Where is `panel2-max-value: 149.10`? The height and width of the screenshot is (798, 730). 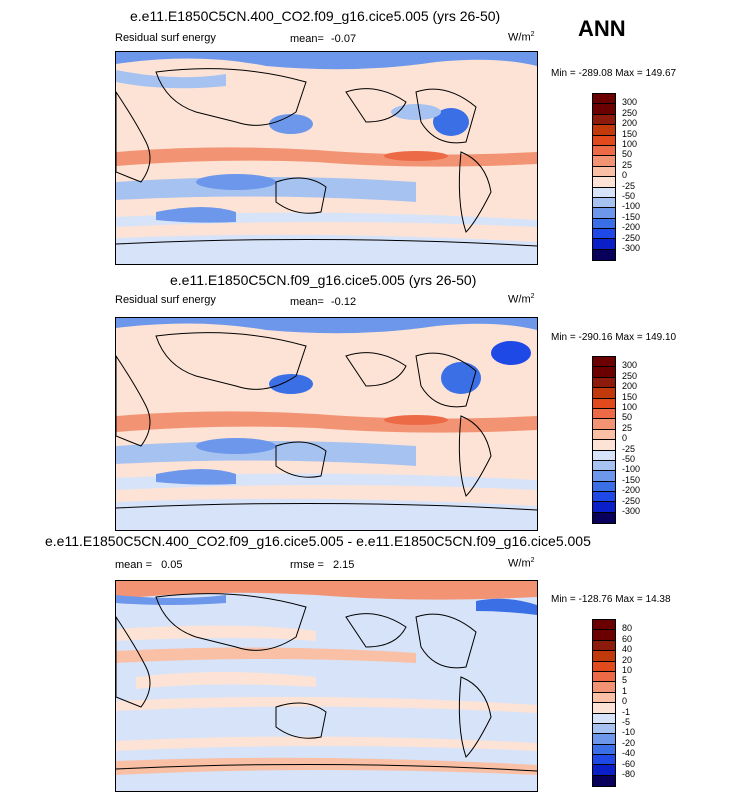 panel2-max-value: 149.10 is located at coordinates (661, 337).